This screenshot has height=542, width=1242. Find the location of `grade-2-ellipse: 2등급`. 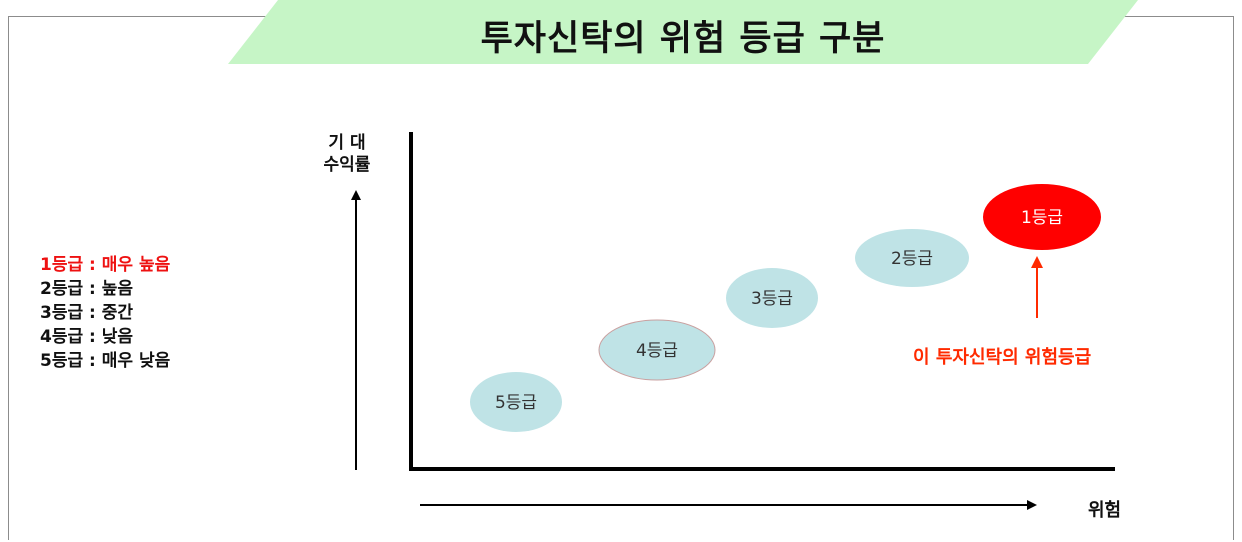

grade-2-ellipse: 2등급 is located at coordinates (912, 258).